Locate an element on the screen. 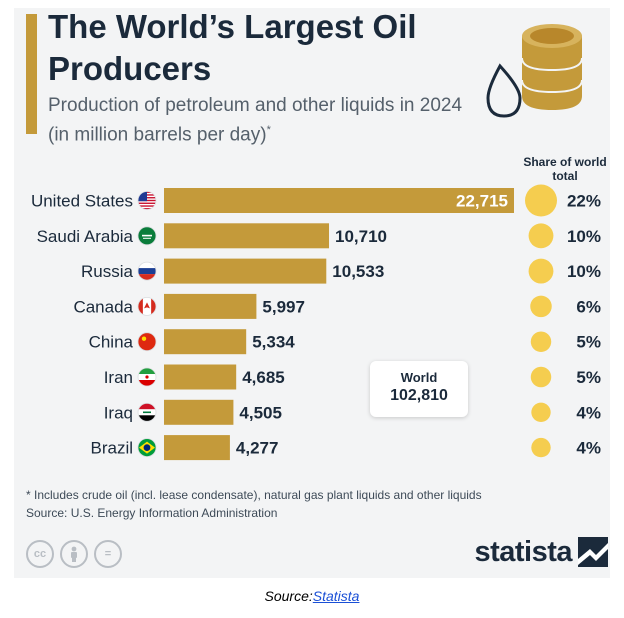 This screenshot has height=618, width=624. category-label: China is located at coordinates (111, 342).